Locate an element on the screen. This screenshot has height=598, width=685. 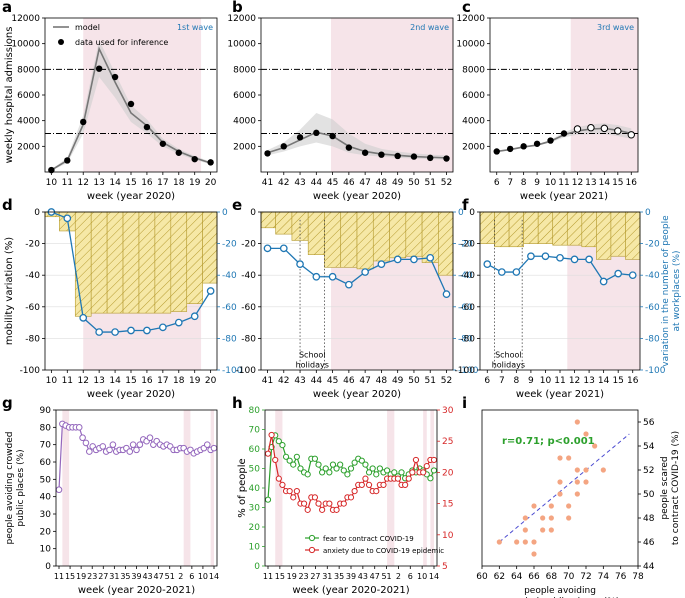
panel-h-xtick-label: 39 is located at coordinates (351, 576).